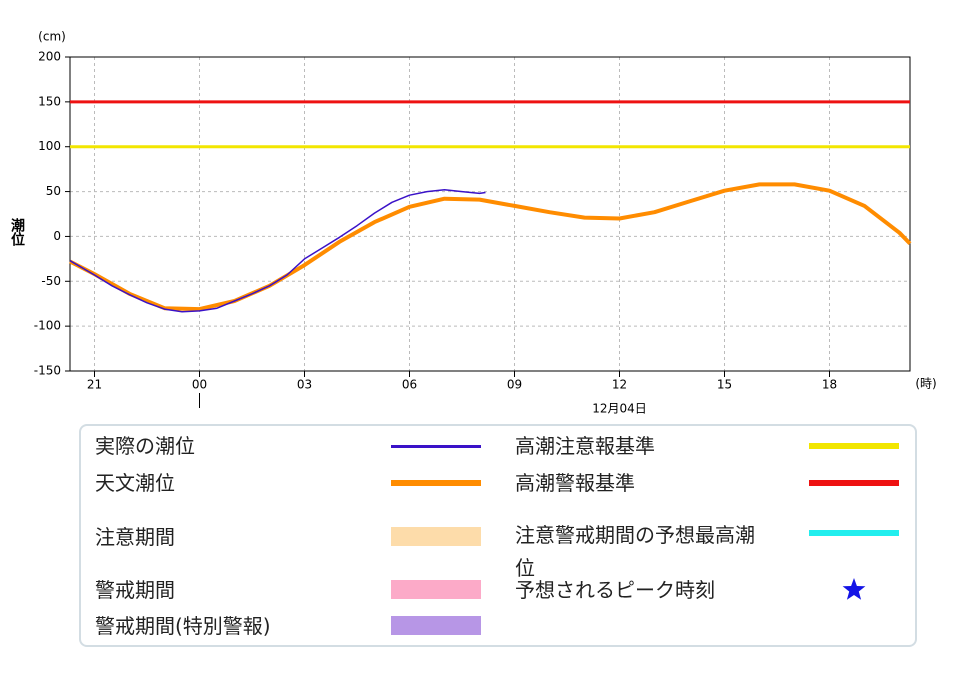 The width and height of the screenshot is (967, 685). Describe the element at coordinates (615, 589) in the screenshot. I see `legend-label: 予想されるピーク時刻` at that location.